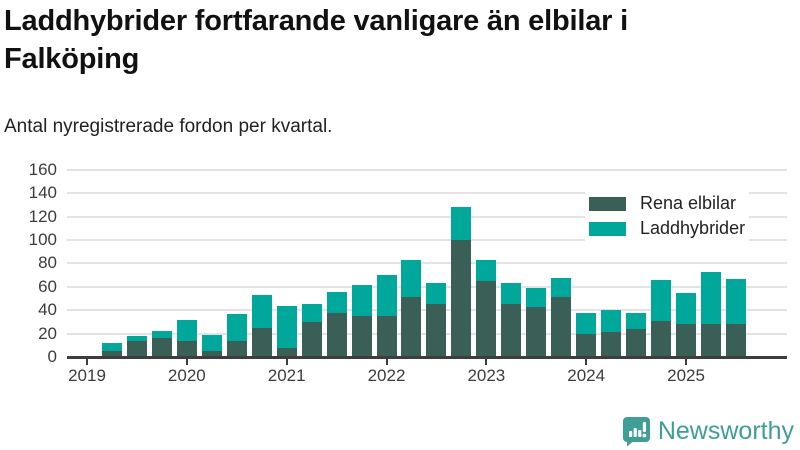  What do you see at coordinates (607, 228) in the screenshot?
I see `legend-swatch-laddhybrider` at bounding box center [607, 228].